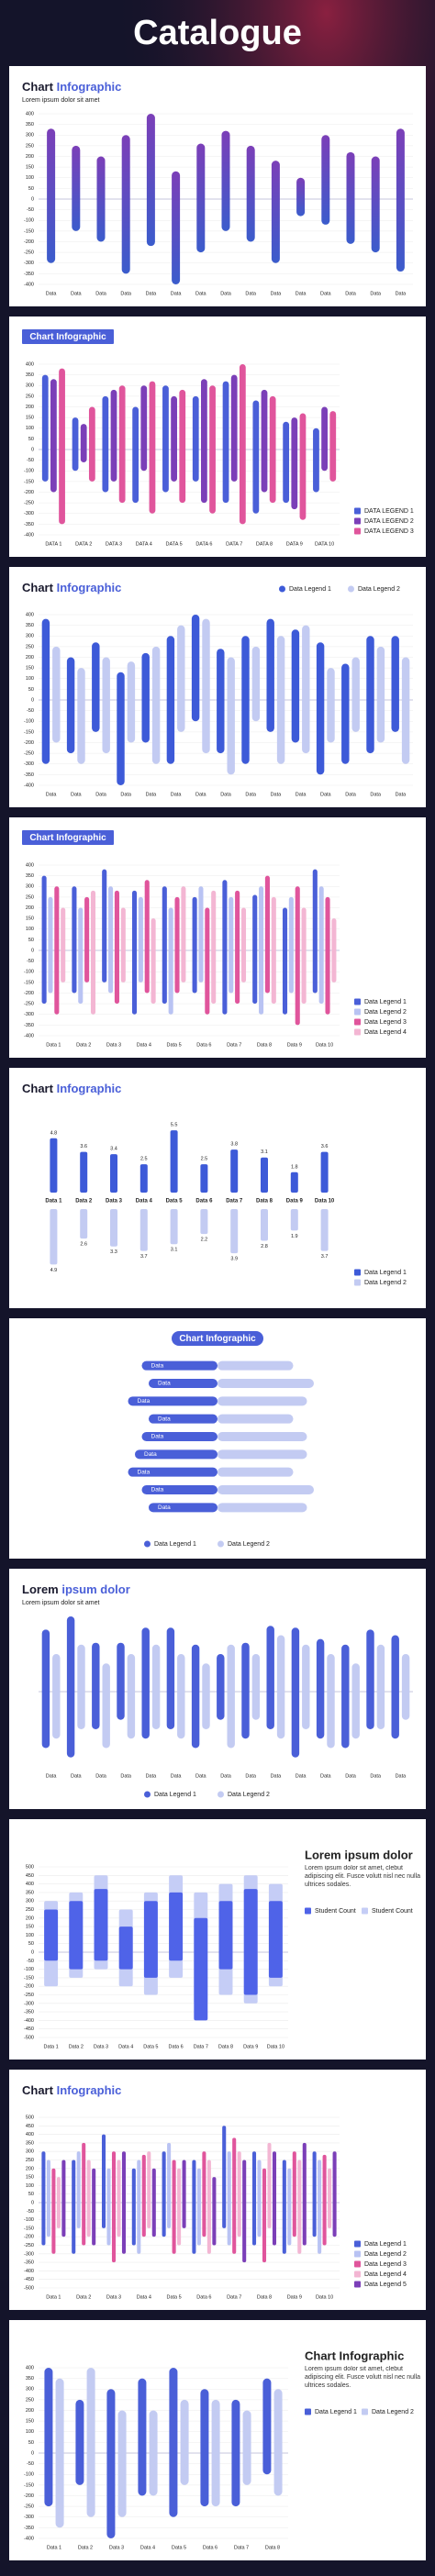  What do you see at coordinates (29, 535) in the screenshot?
I see `y-tick-label: -400` at bounding box center [29, 535].